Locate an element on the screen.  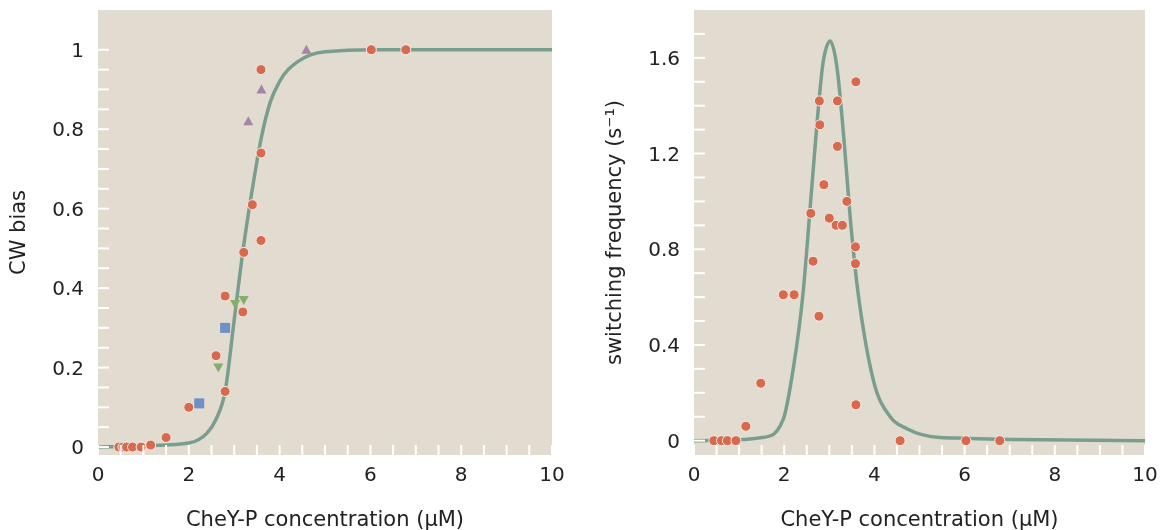
y-axis-title: CW bias is located at coordinates (18, 232).